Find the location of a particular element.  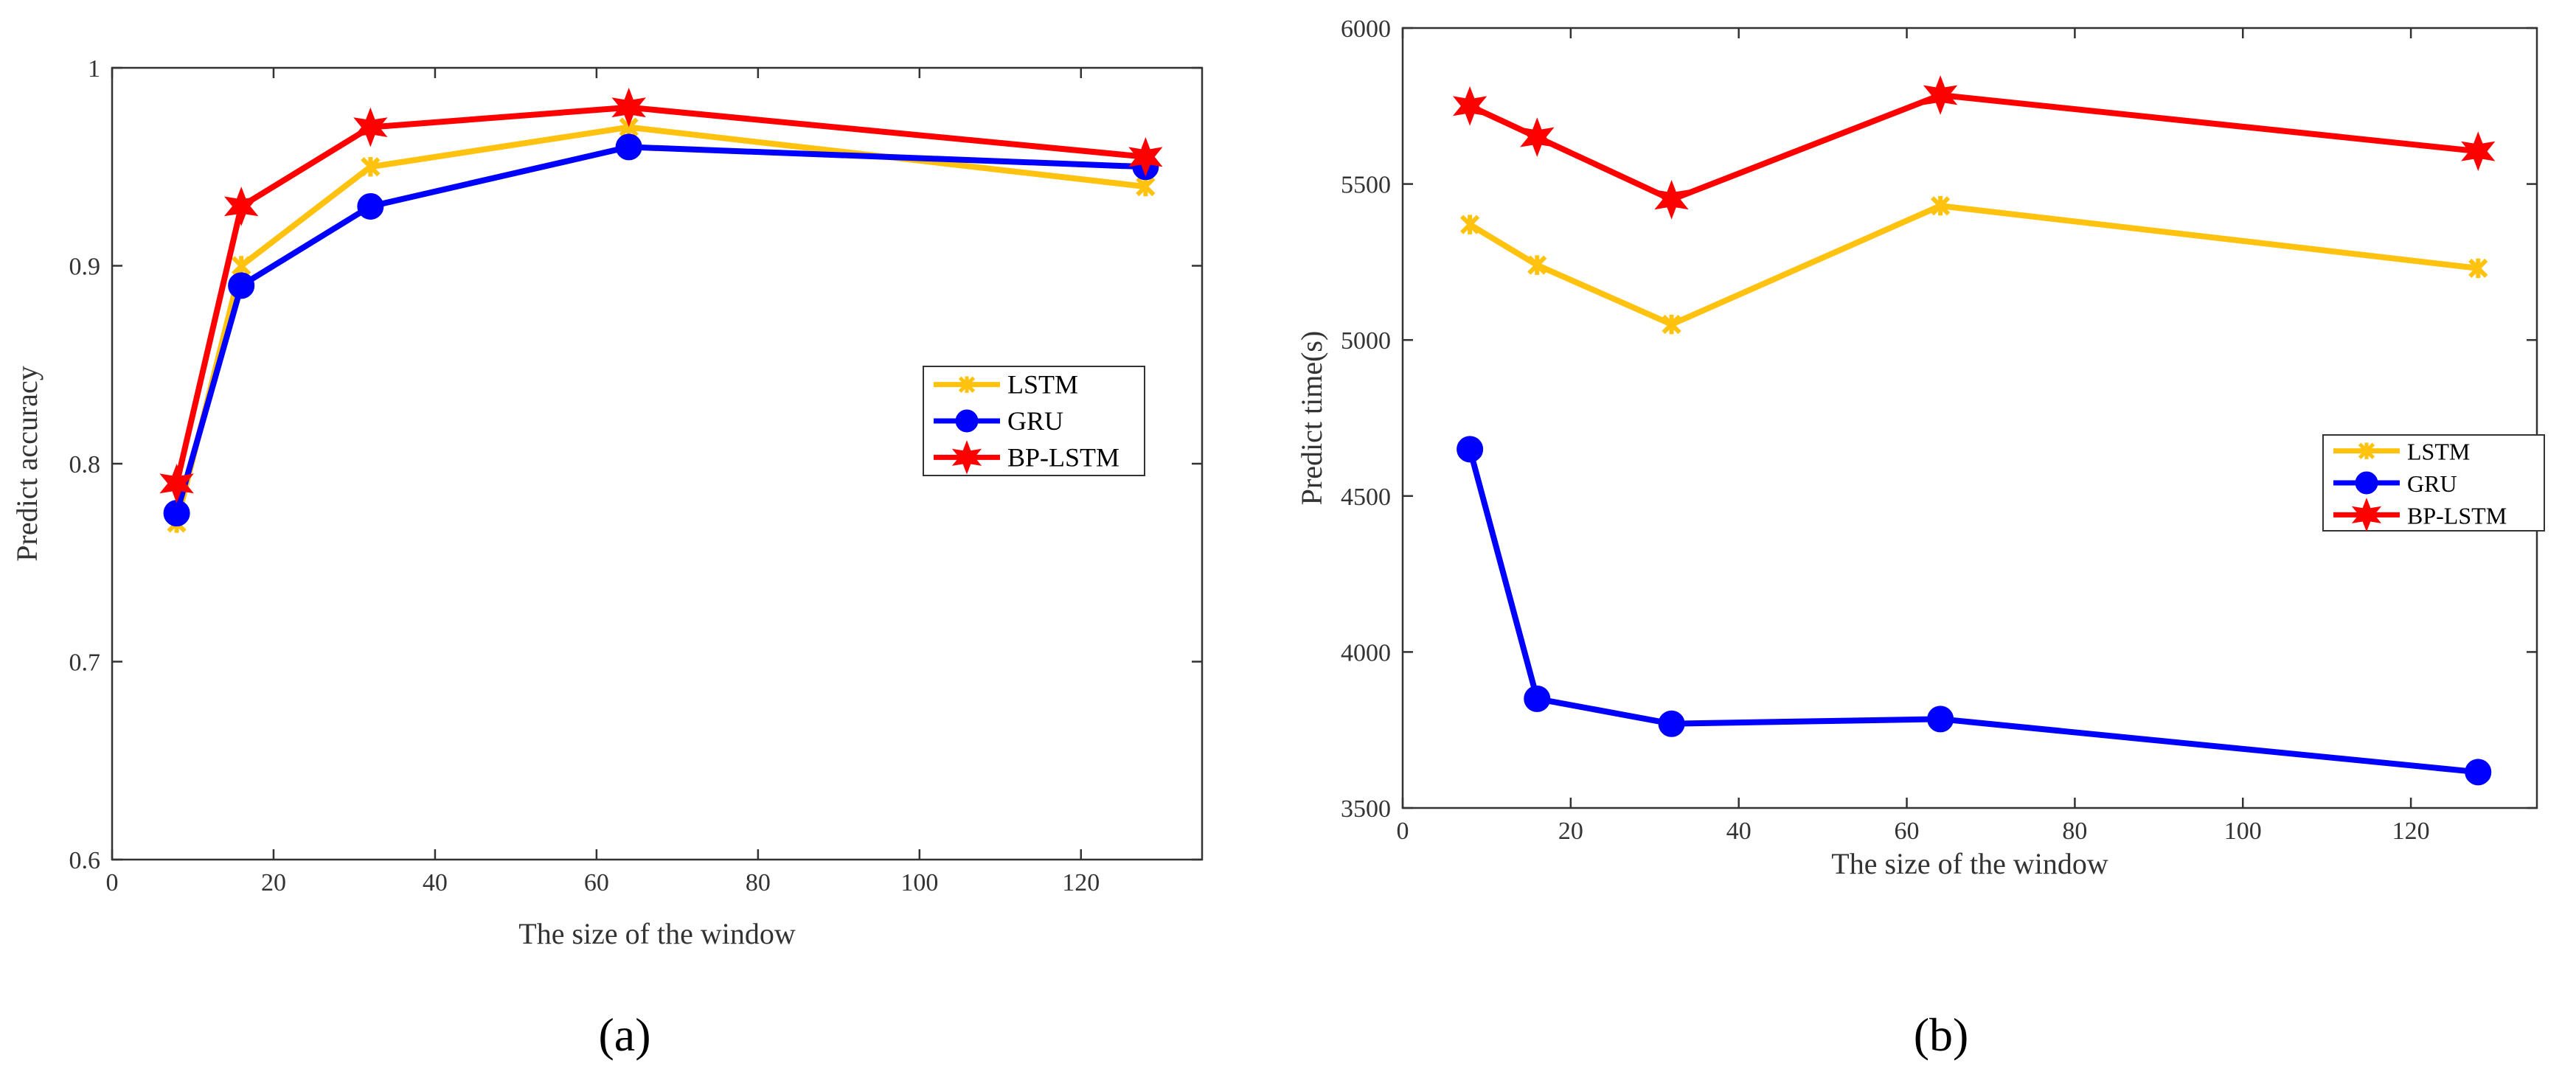

y-tick-label: 0.7 is located at coordinates (85, 663).